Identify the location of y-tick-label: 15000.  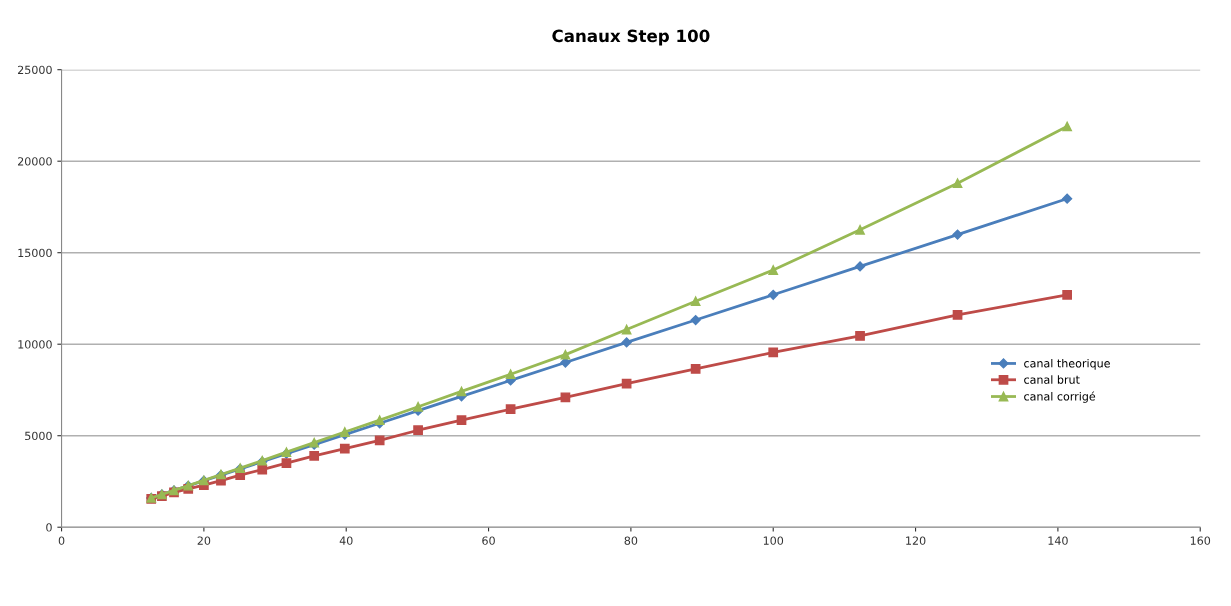
(35, 253).